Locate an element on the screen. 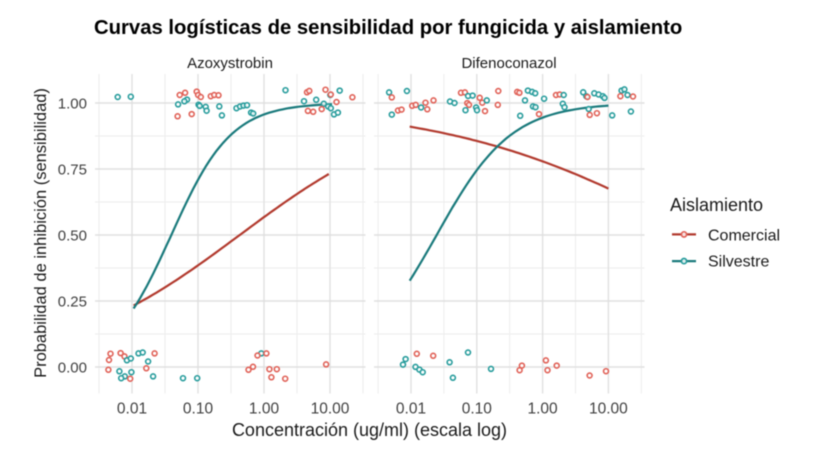  svg-text: 0.25 is located at coordinates (72, 302).